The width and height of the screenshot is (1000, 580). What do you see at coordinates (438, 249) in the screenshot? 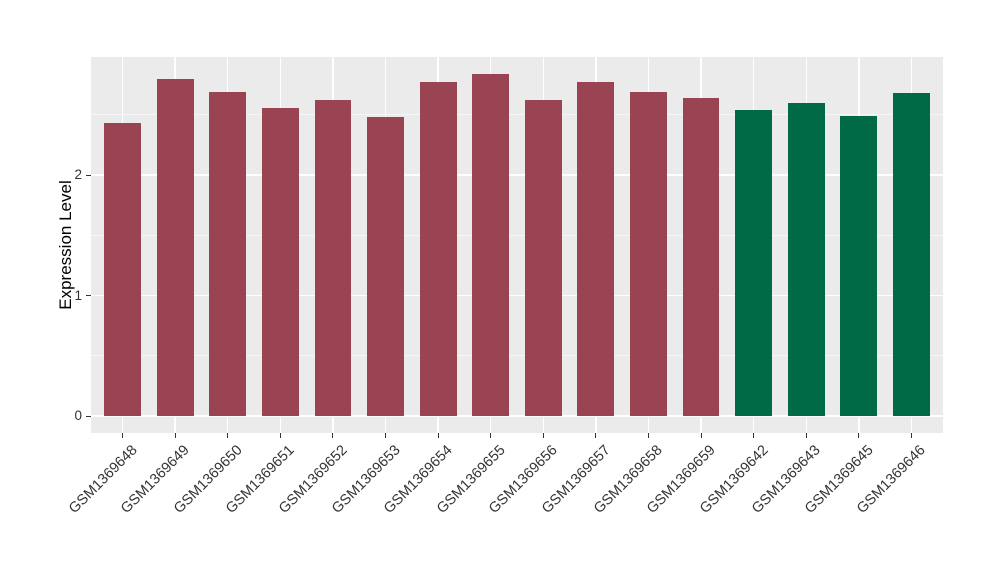
I see `bar-GSM1369654` at bounding box center [438, 249].